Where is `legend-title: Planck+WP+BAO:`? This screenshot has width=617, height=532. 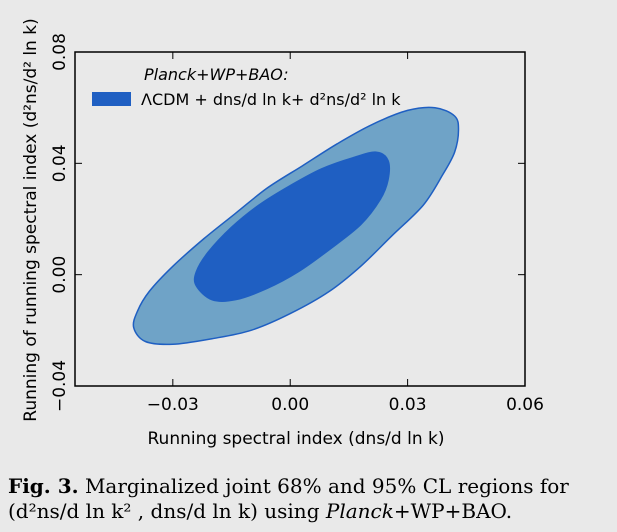 legend-title: Planck+WP+BAO: is located at coordinates (216, 74).